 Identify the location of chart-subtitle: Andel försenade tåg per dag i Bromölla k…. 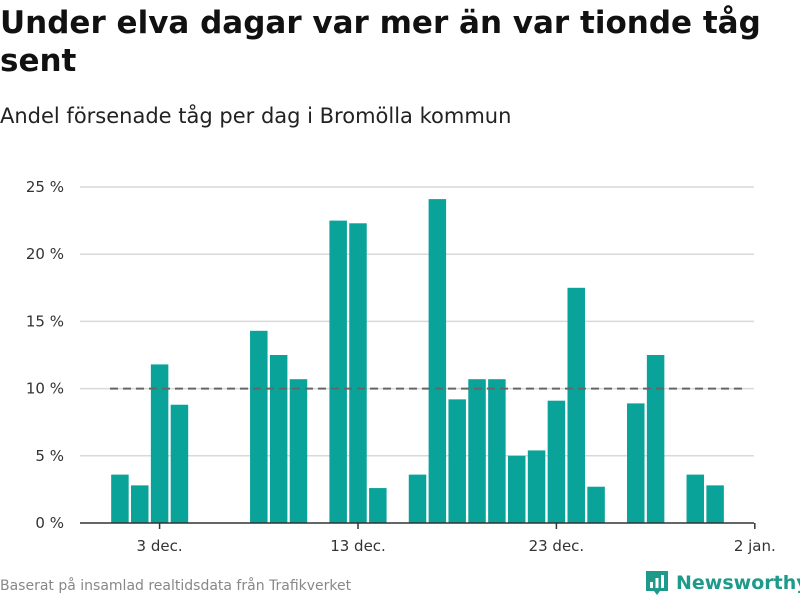
(256, 116).